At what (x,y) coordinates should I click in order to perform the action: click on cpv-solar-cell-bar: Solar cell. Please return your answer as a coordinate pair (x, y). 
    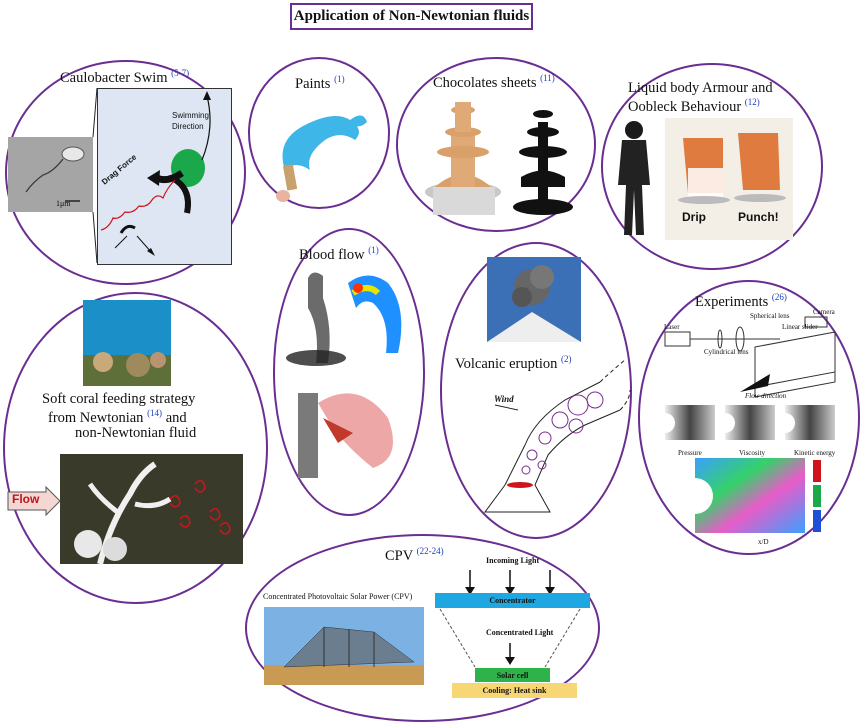
    Looking at the image, I should click on (512, 675).